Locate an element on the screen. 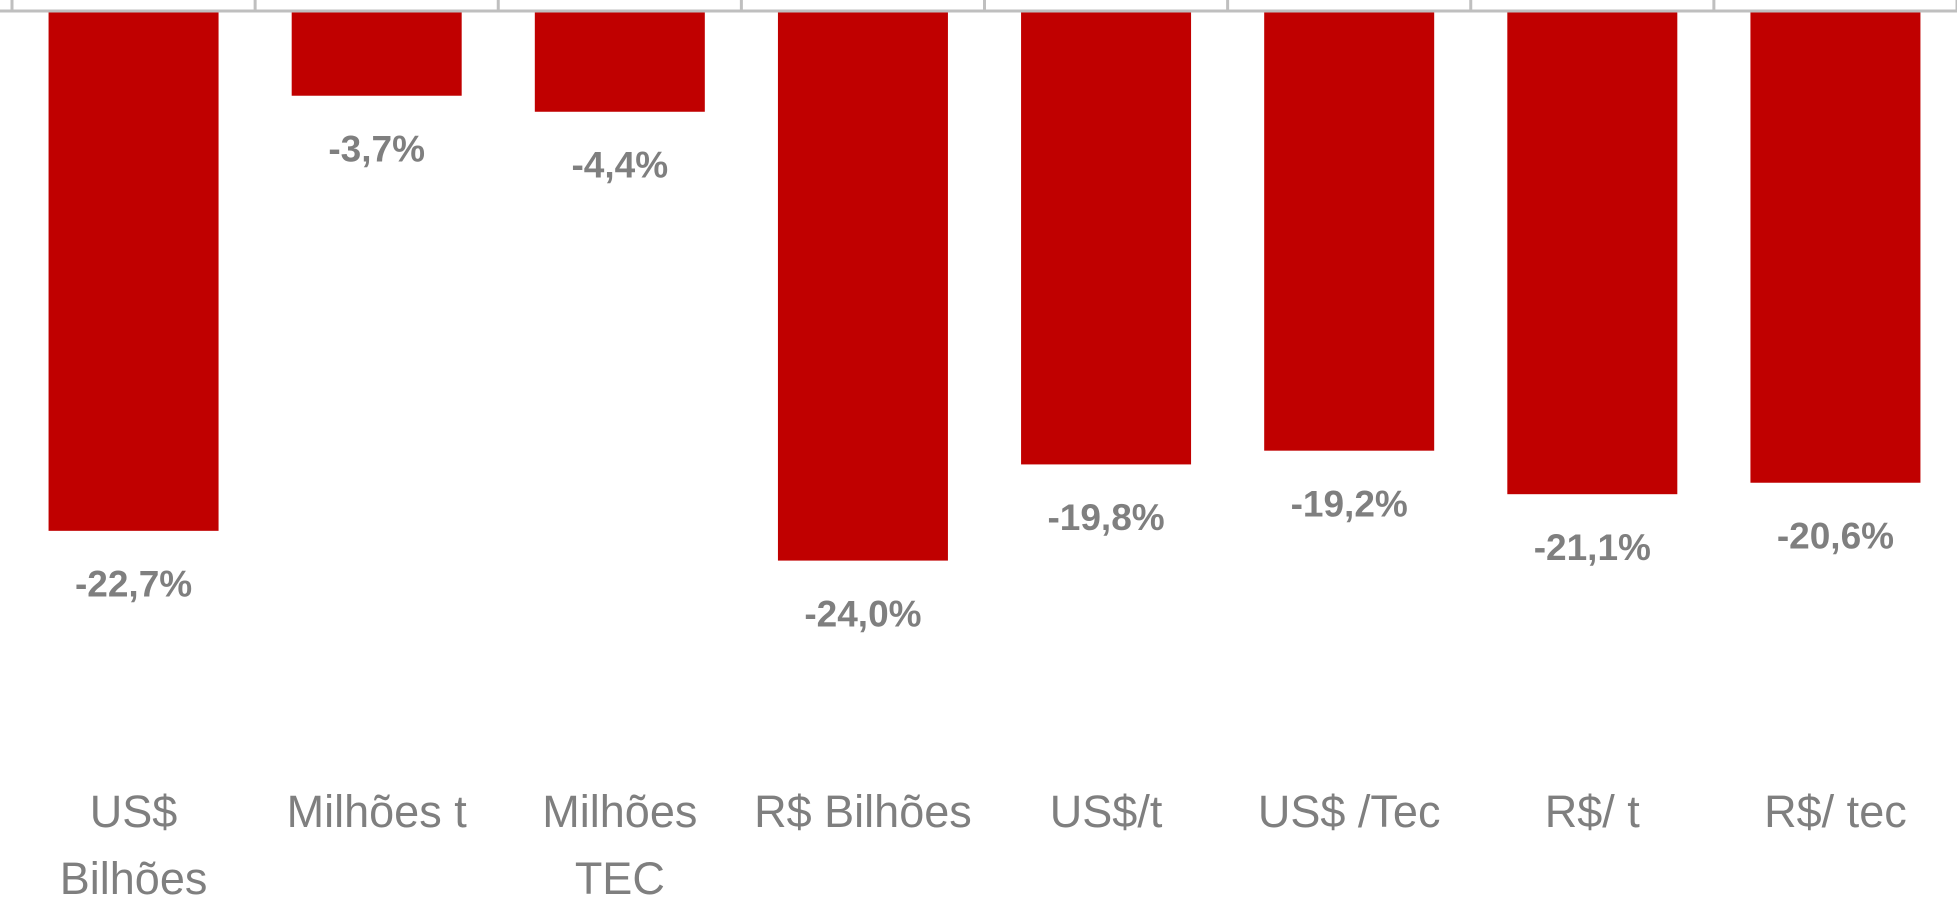 The height and width of the screenshot is (900, 1957). x-tick-label: US$ /Tec is located at coordinates (1349, 811).